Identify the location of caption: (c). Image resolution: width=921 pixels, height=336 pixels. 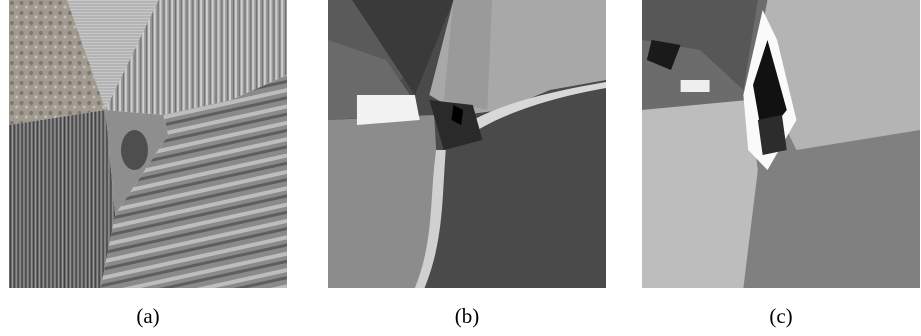
(781, 316).